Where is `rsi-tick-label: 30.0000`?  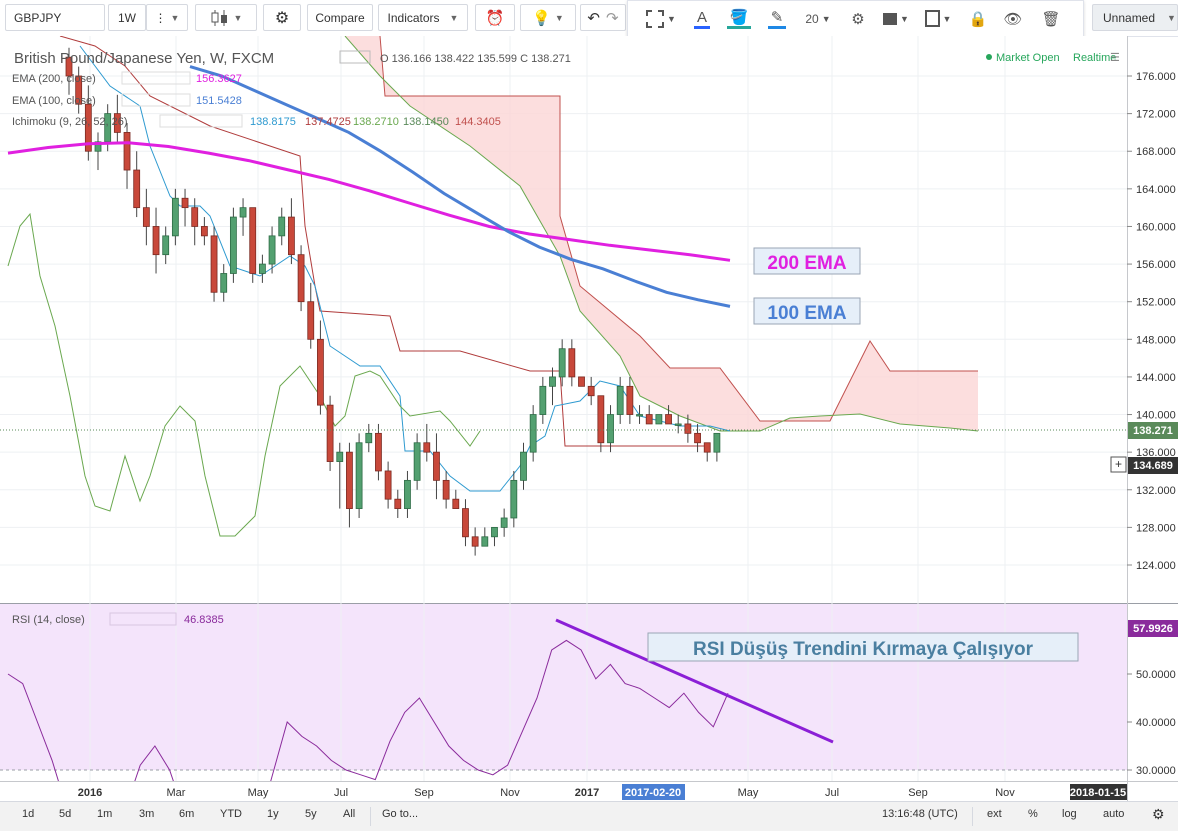
rsi-tick-label: 30.0000 is located at coordinates (1156, 771).